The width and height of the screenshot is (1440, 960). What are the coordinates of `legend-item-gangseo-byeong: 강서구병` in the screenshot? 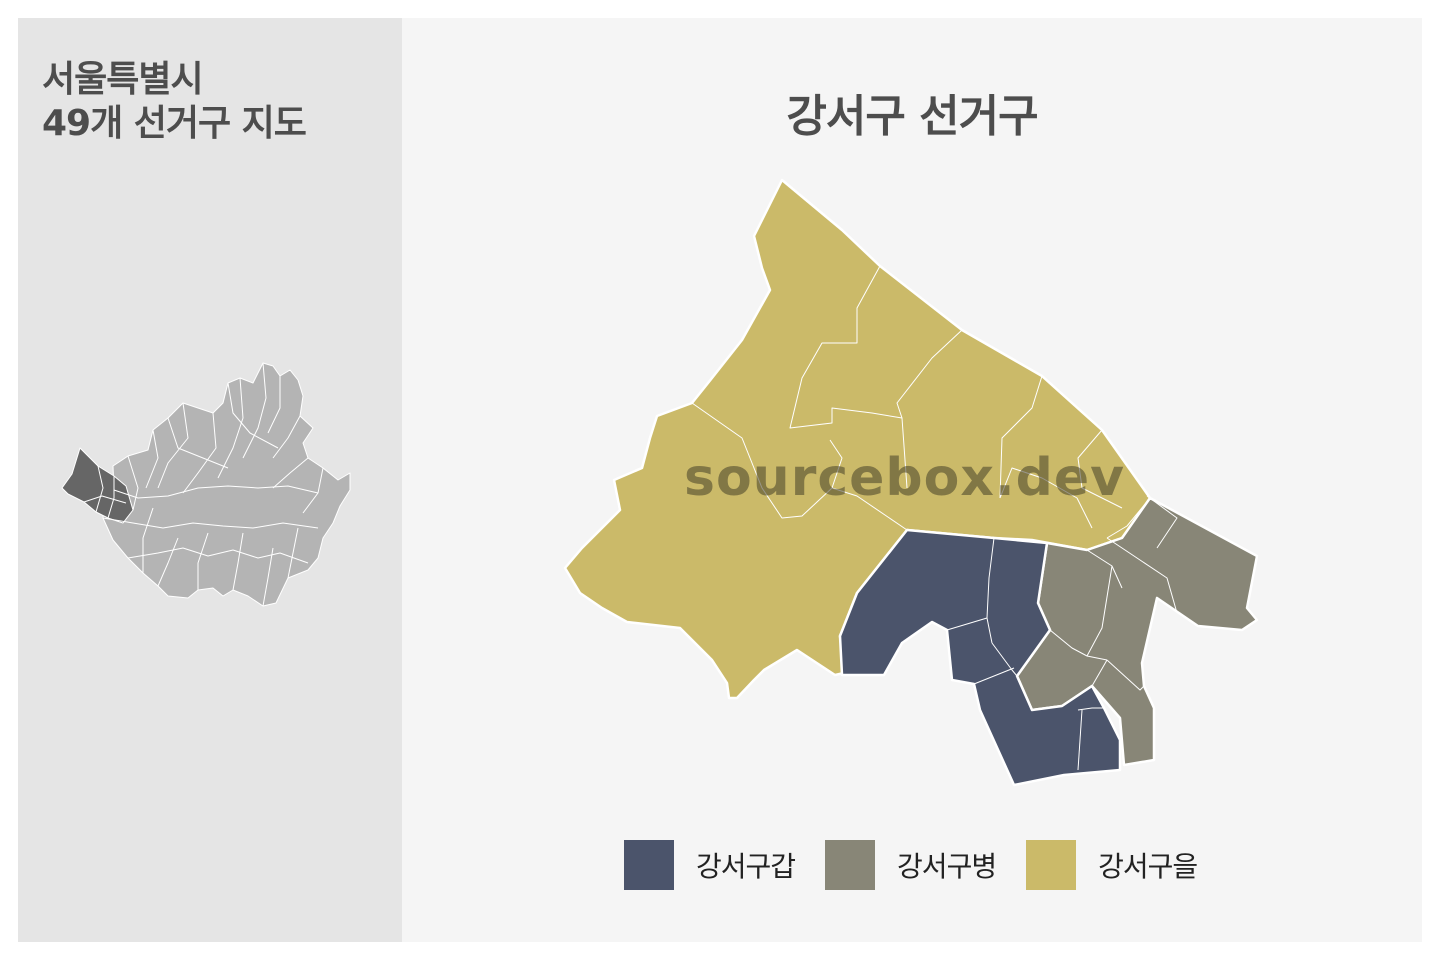 It's located at (911, 865).